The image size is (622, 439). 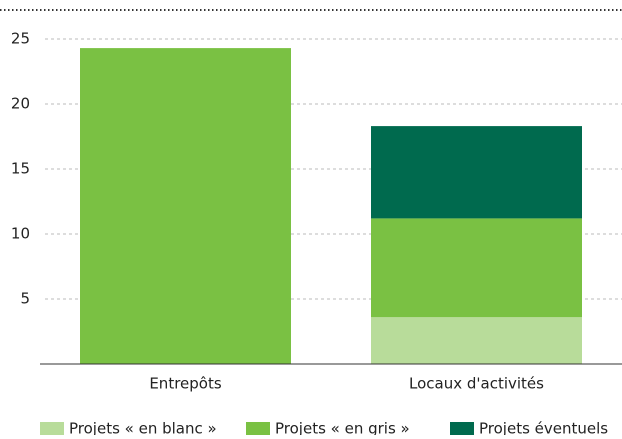 I want to click on y-tick-label: 10, so click(x=20, y=234).